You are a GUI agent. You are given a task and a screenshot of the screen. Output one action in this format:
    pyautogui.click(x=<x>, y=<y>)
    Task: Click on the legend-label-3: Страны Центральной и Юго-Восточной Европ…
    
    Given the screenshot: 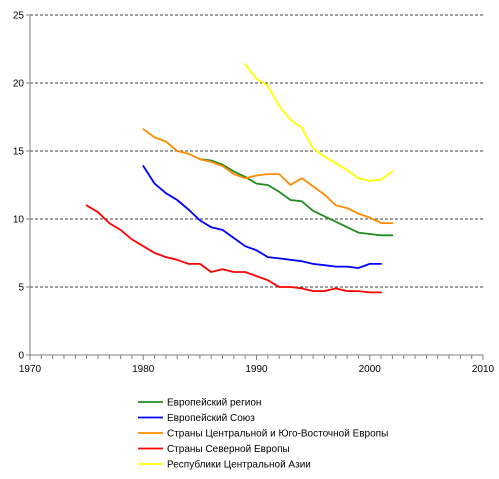 What is the action you would take?
    pyautogui.click(x=277, y=434)
    